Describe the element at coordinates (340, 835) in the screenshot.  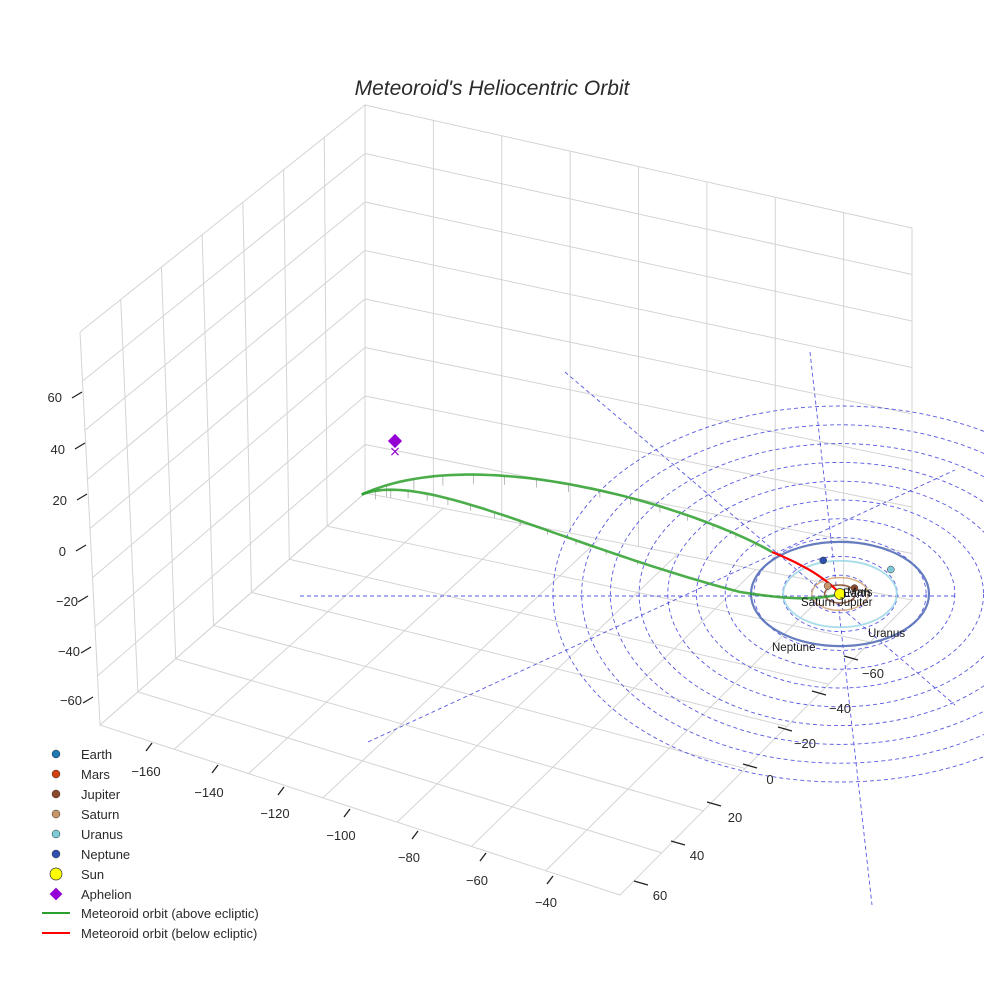
I see `x-tick-label: −100` at that location.